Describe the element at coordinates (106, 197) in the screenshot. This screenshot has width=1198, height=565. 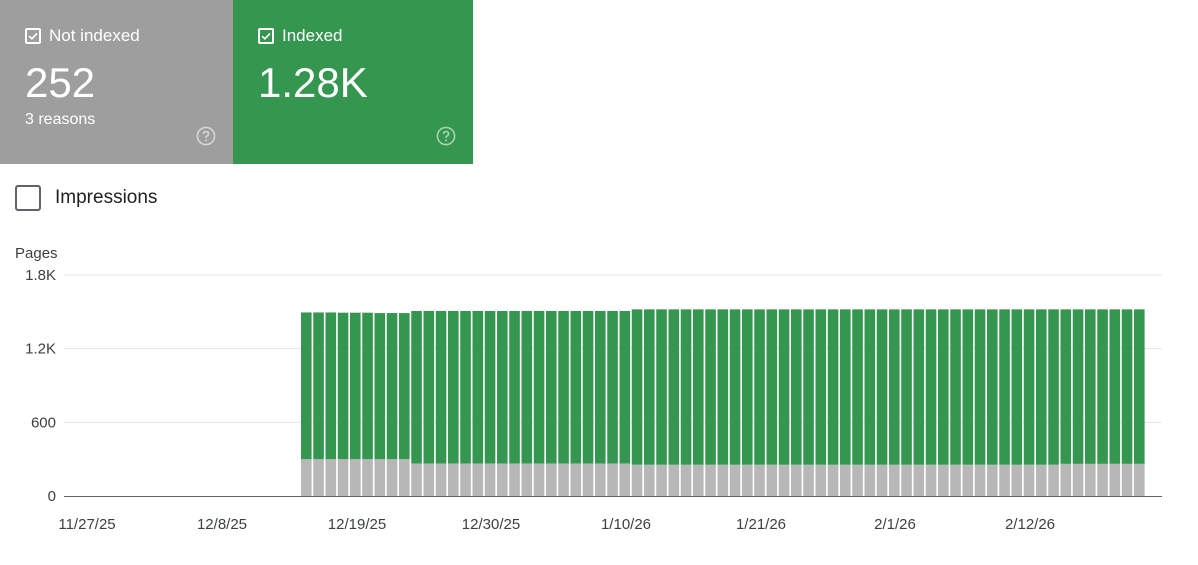
I see `impressions-label: Impressions` at that location.